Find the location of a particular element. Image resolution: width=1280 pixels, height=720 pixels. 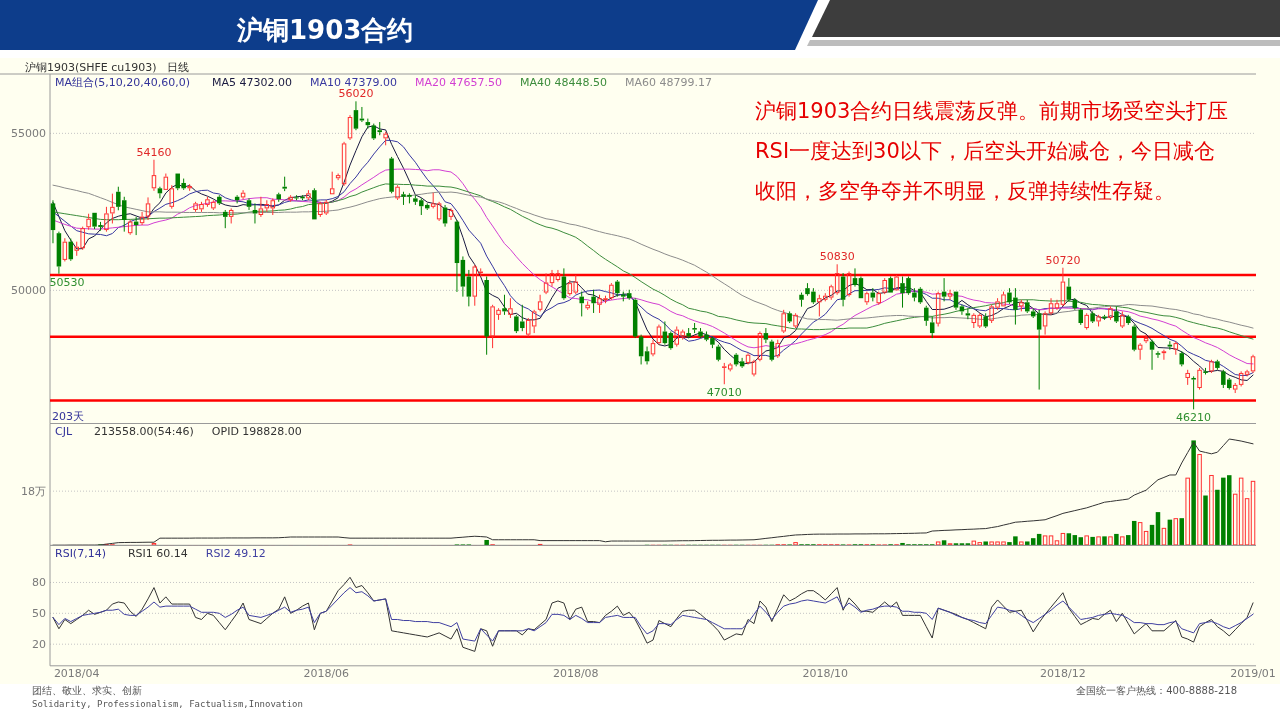

legend-title: RSI(7,14) is located at coordinates (80, 553).